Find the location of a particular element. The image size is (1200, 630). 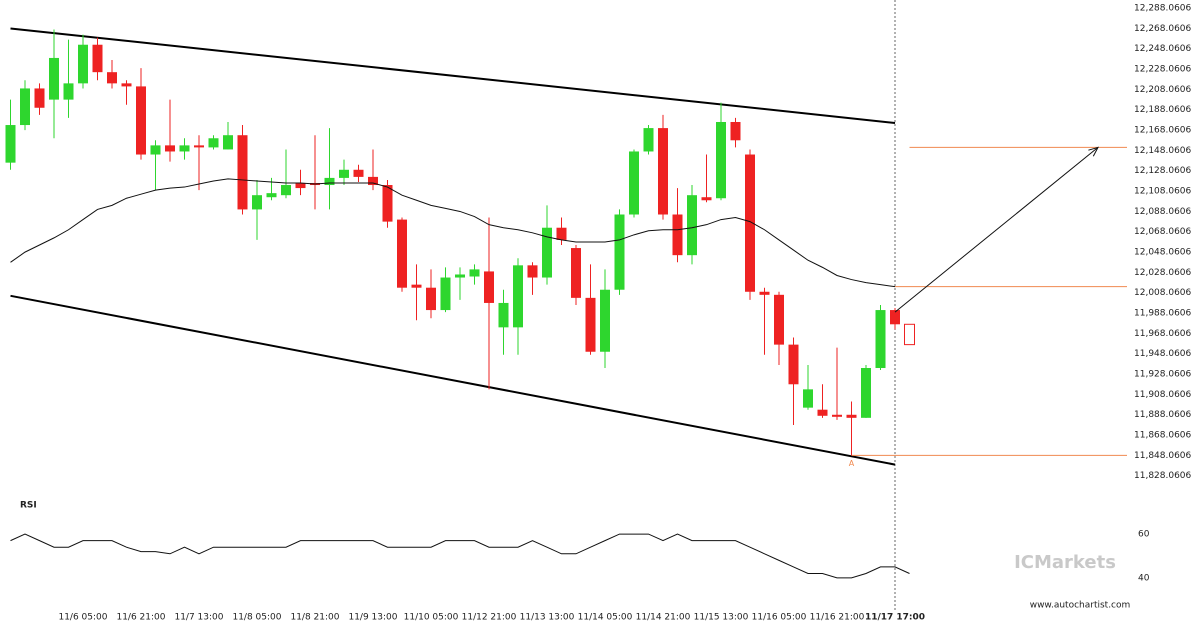

y-tick-label: 12,148.0606 is located at coordinates (1163, 151).